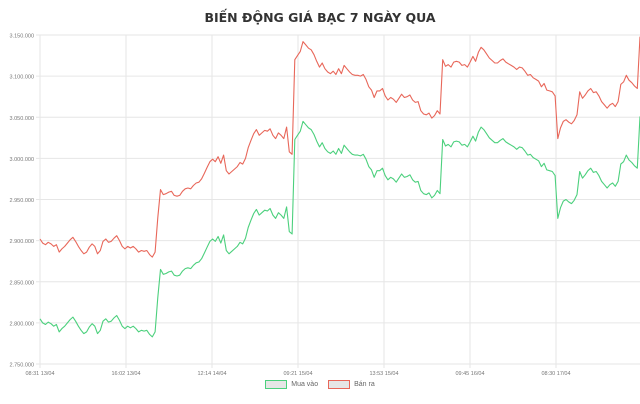 This screenshot has height=404, width=640. I want to click on y-tick-label: 2.750.000, so click(22, 366).